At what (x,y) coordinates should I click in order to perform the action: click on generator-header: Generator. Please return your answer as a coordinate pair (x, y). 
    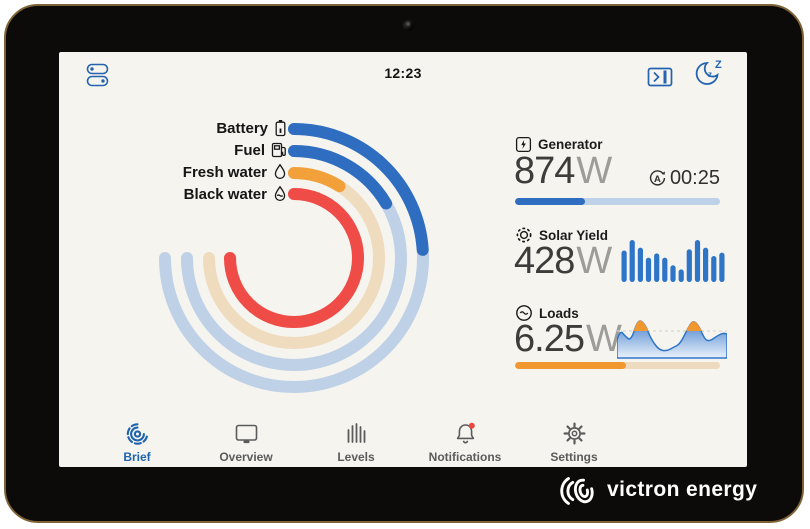
    Looking at the image, I should click on (559, 144).